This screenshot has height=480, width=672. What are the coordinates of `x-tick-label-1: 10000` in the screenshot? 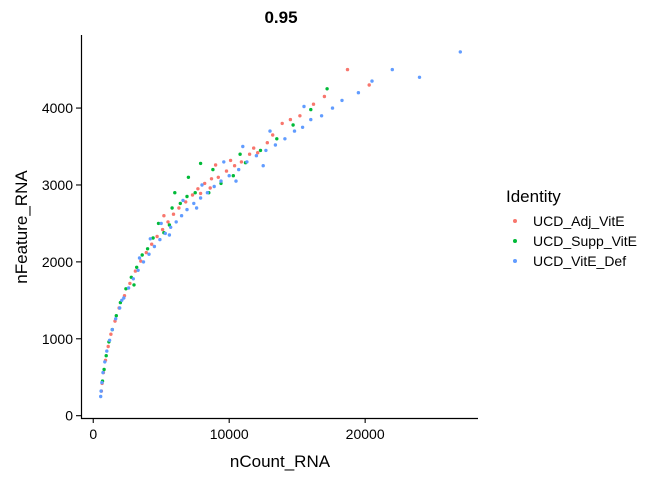 It's located at (229, 434).